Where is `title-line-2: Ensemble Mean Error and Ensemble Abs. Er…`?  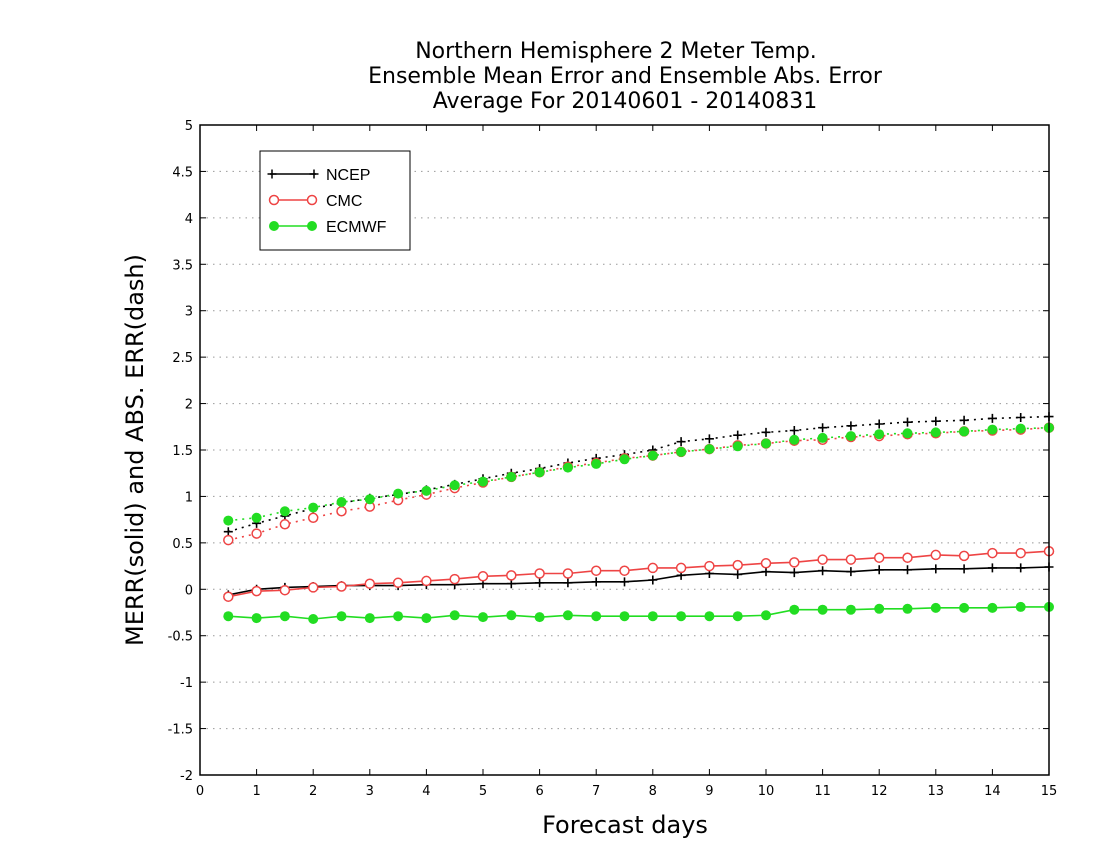 title-line-2: Ensemble Mean Error and Ensemble Abs. Er… is located at coordinates (625, 76).